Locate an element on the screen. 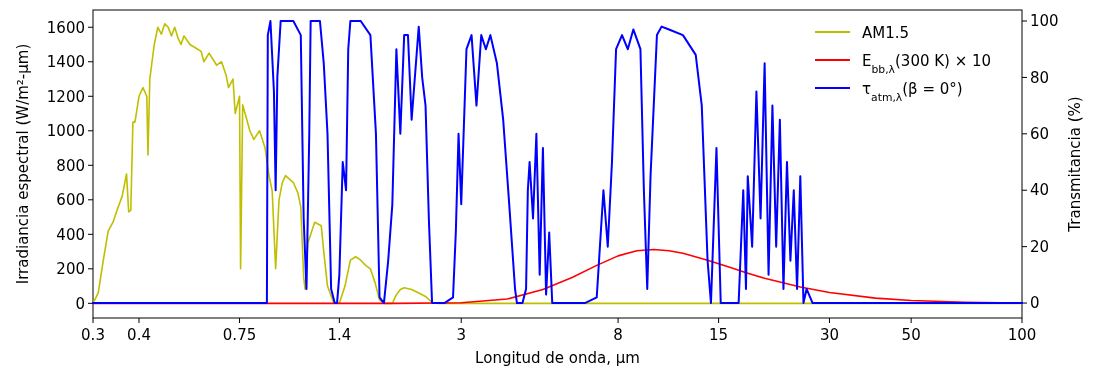 The width and height of the screenshot is (1096, 383). legend-label: AM1.5 is located at coordinates (886, 33).